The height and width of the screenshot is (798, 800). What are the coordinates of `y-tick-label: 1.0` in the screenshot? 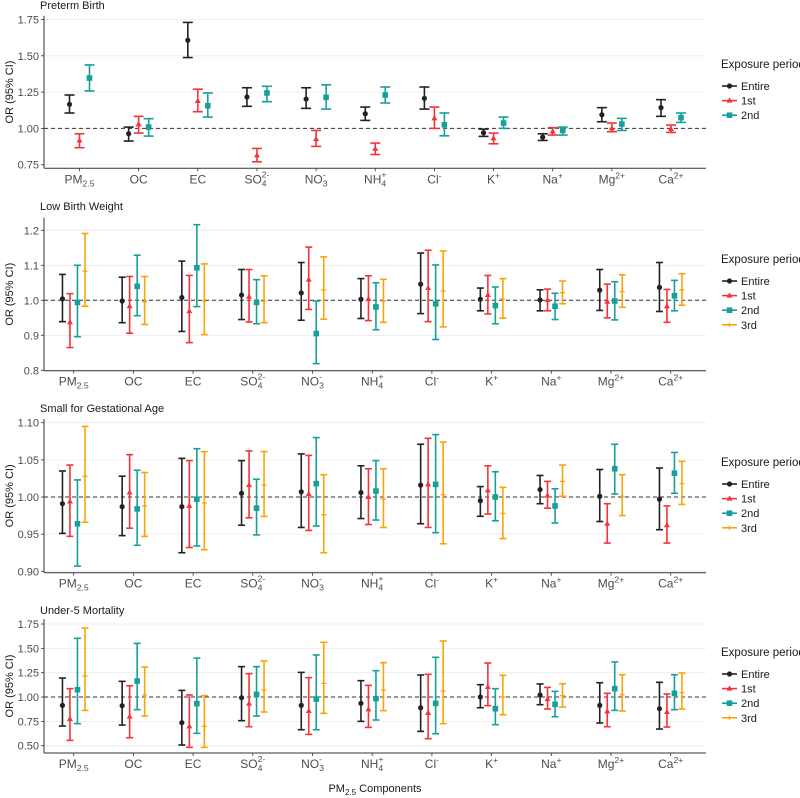 It's located at (31, 301).